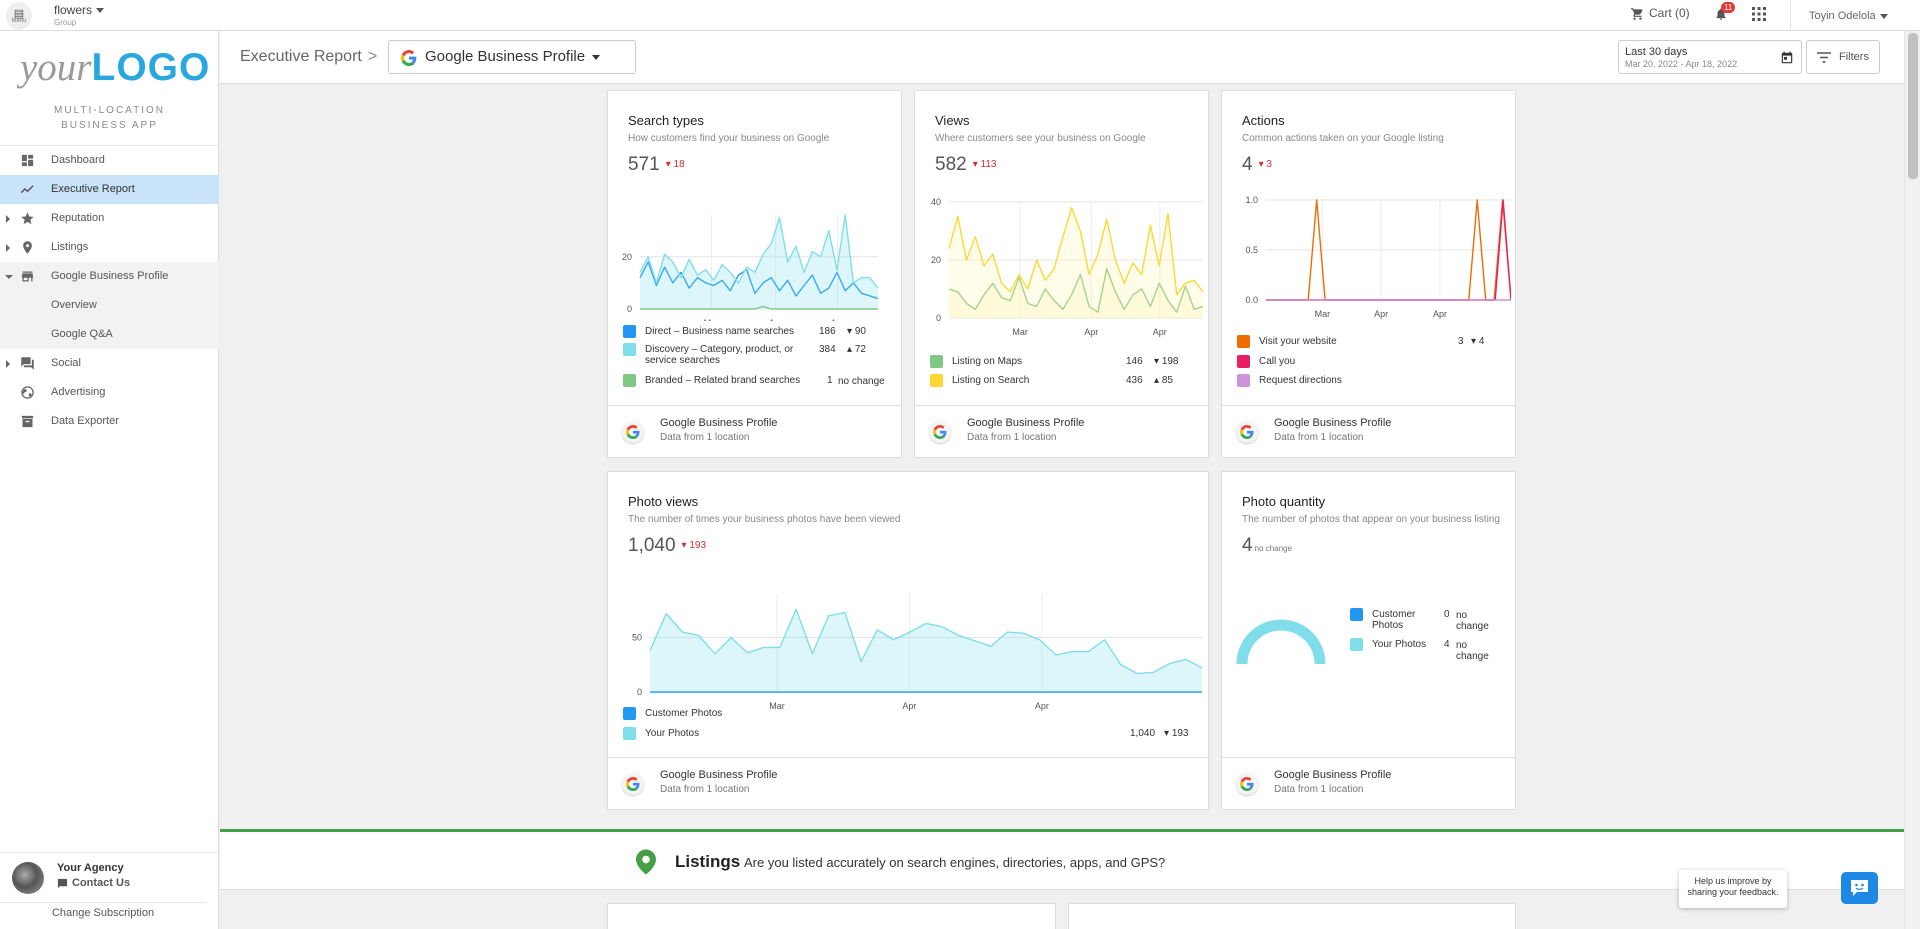 Image resolution: width=1920 pixels, height=929 pixels. I want to click on brand-logo: yourLOGO, so click(115, 67).